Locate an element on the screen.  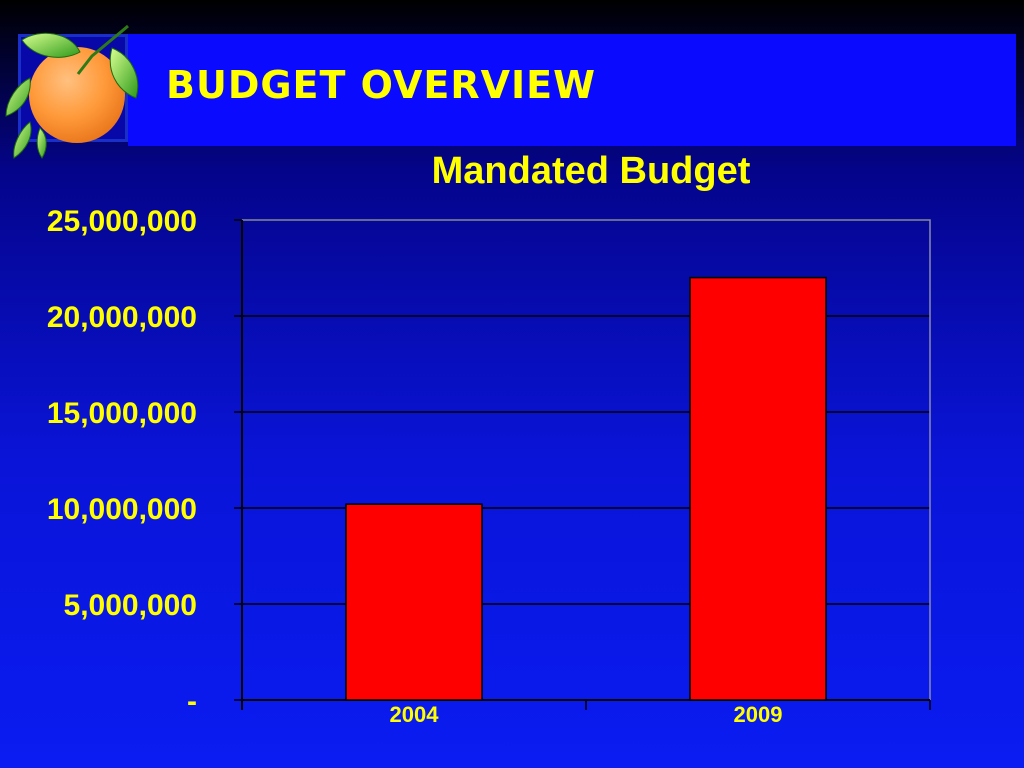
x-tick-label: 2009 is located at coordinates (758, 714).